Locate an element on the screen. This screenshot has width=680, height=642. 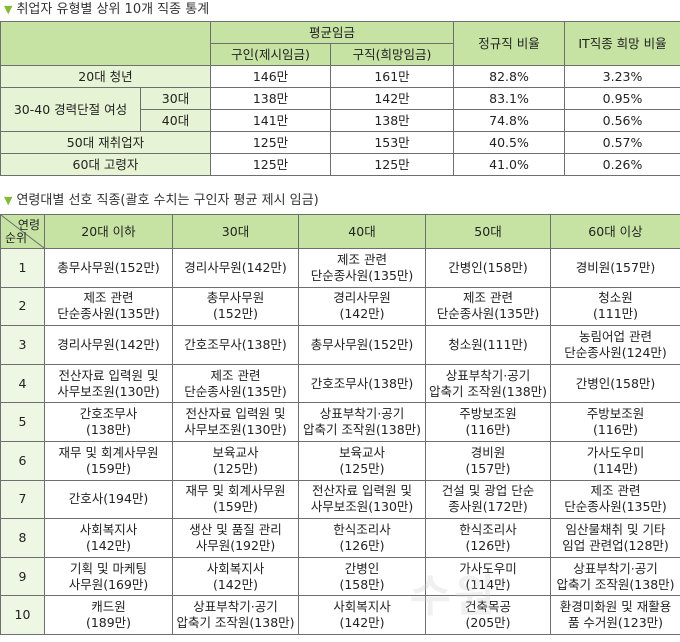
col-header: 30대 is located at coordinates (235, 231).